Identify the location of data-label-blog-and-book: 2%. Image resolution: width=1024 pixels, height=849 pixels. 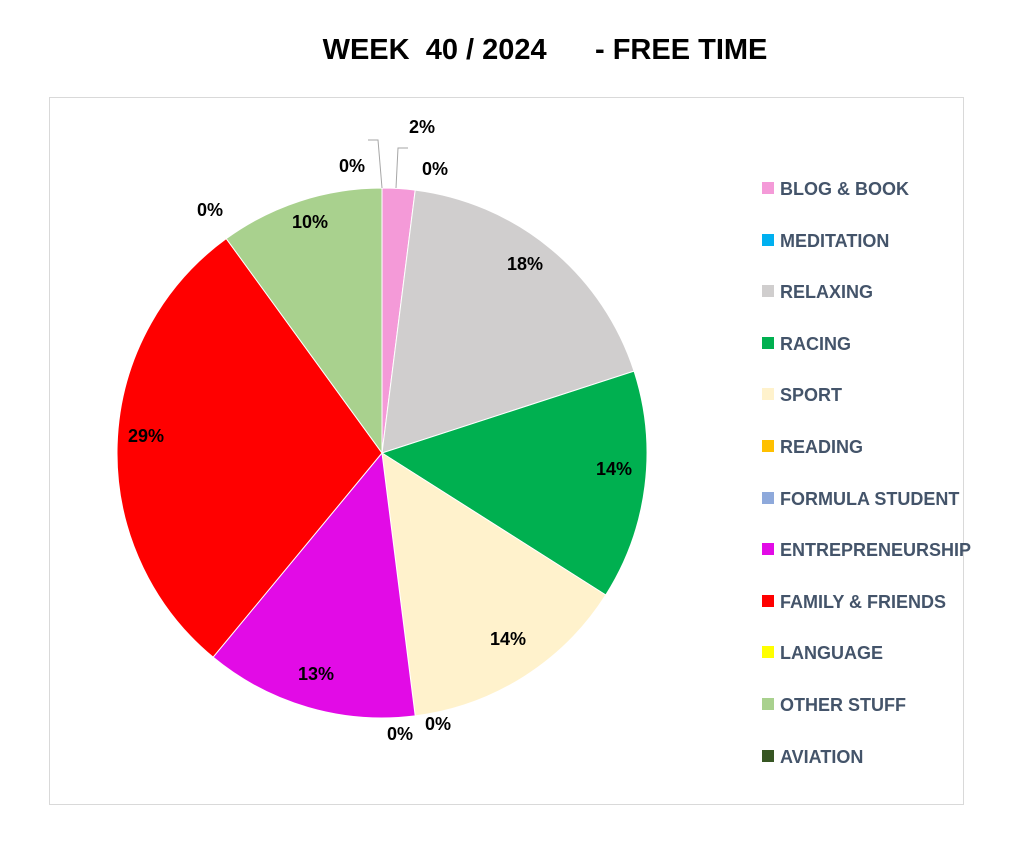
(422, 127).